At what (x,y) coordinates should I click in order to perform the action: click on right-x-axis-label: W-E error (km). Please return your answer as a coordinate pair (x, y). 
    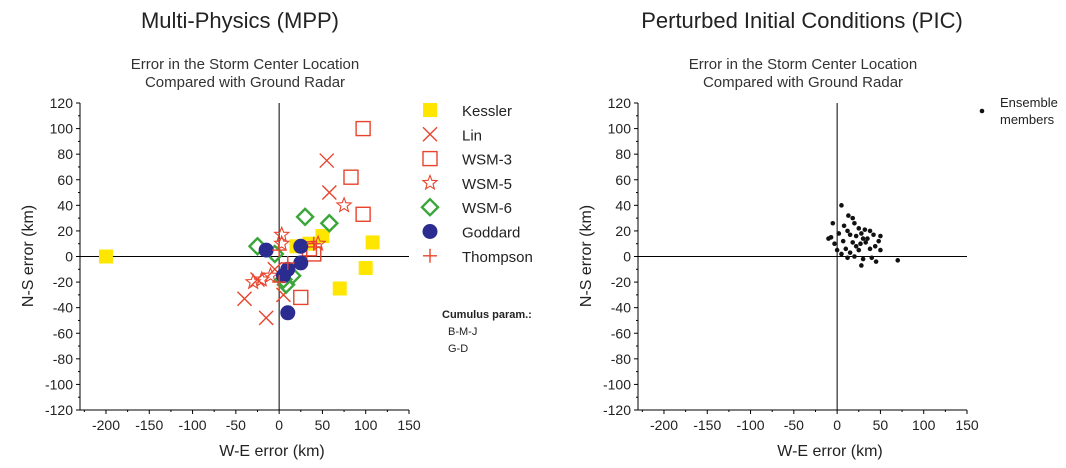
    Looking at the image, I should click on (829, 451).